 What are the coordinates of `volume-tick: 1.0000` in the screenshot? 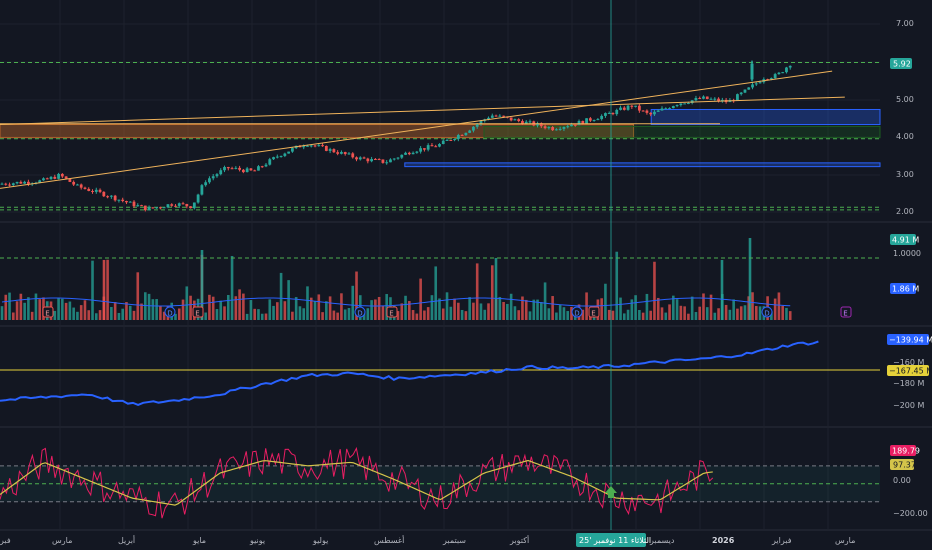 It's located at (907, 253).